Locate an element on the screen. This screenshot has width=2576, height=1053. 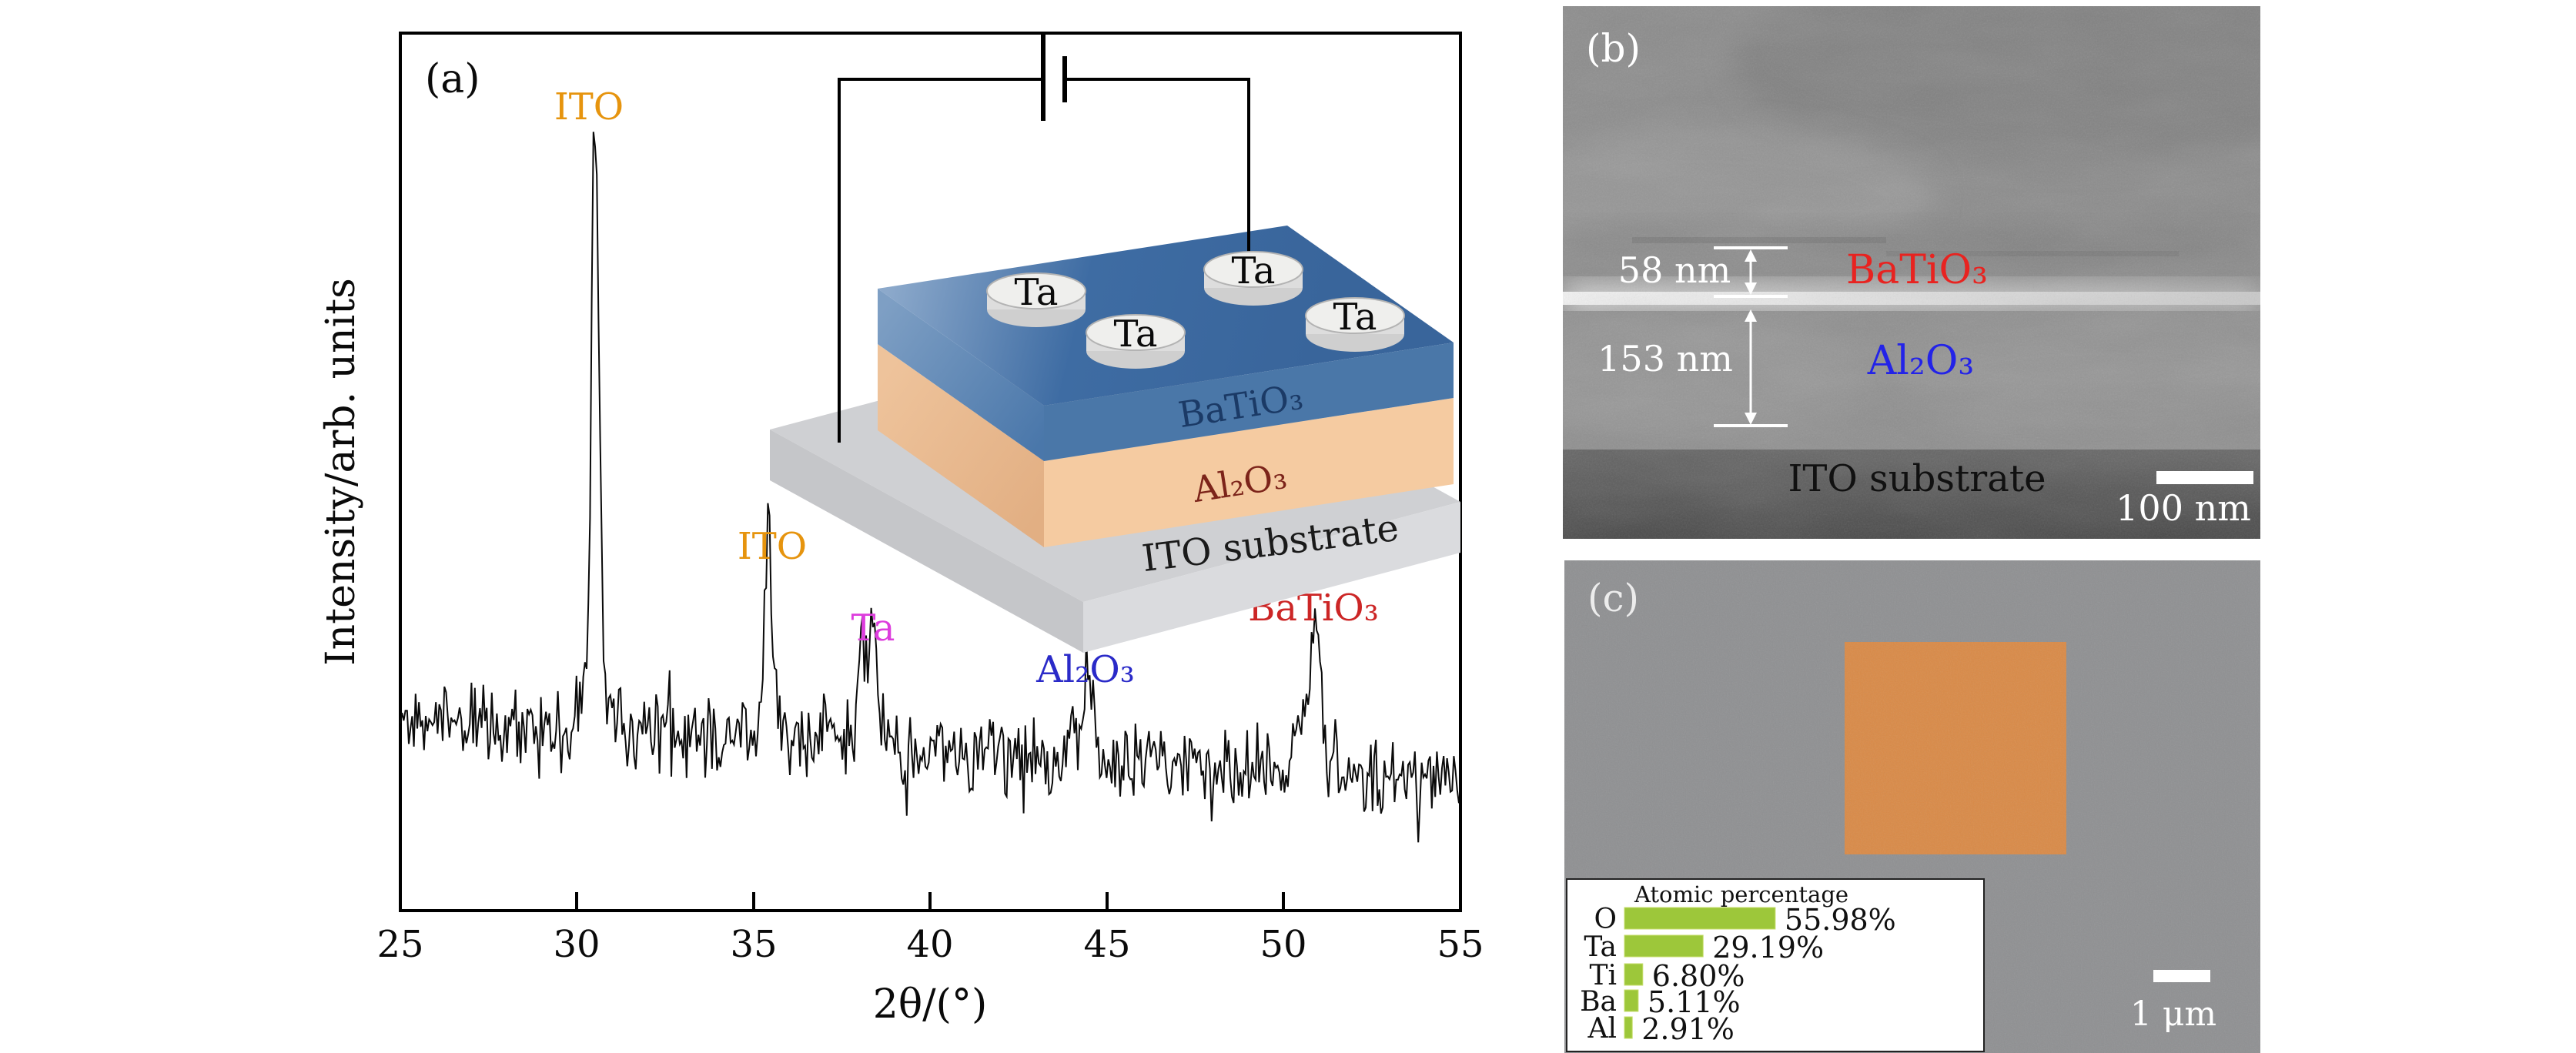
eds-inset-title: Atomic percentage is located at coordinates (1741, 895).